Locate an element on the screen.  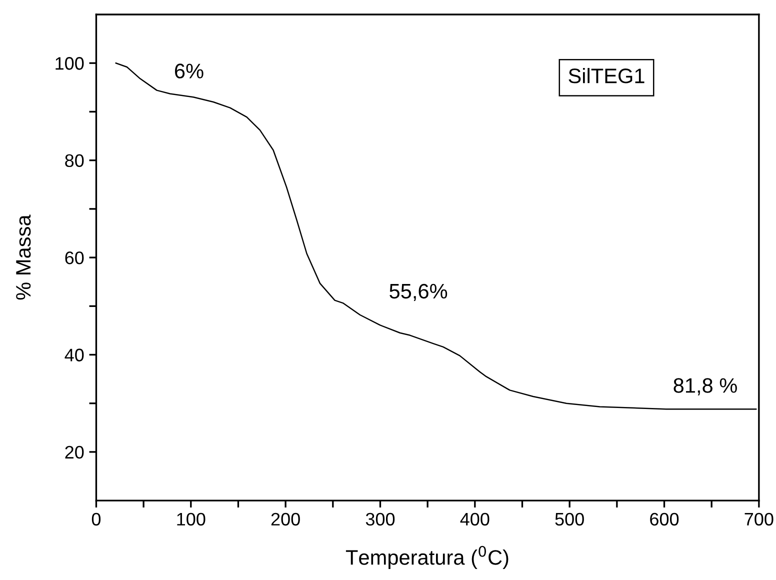
annotation: 6% is located at coordinates (189, 71).